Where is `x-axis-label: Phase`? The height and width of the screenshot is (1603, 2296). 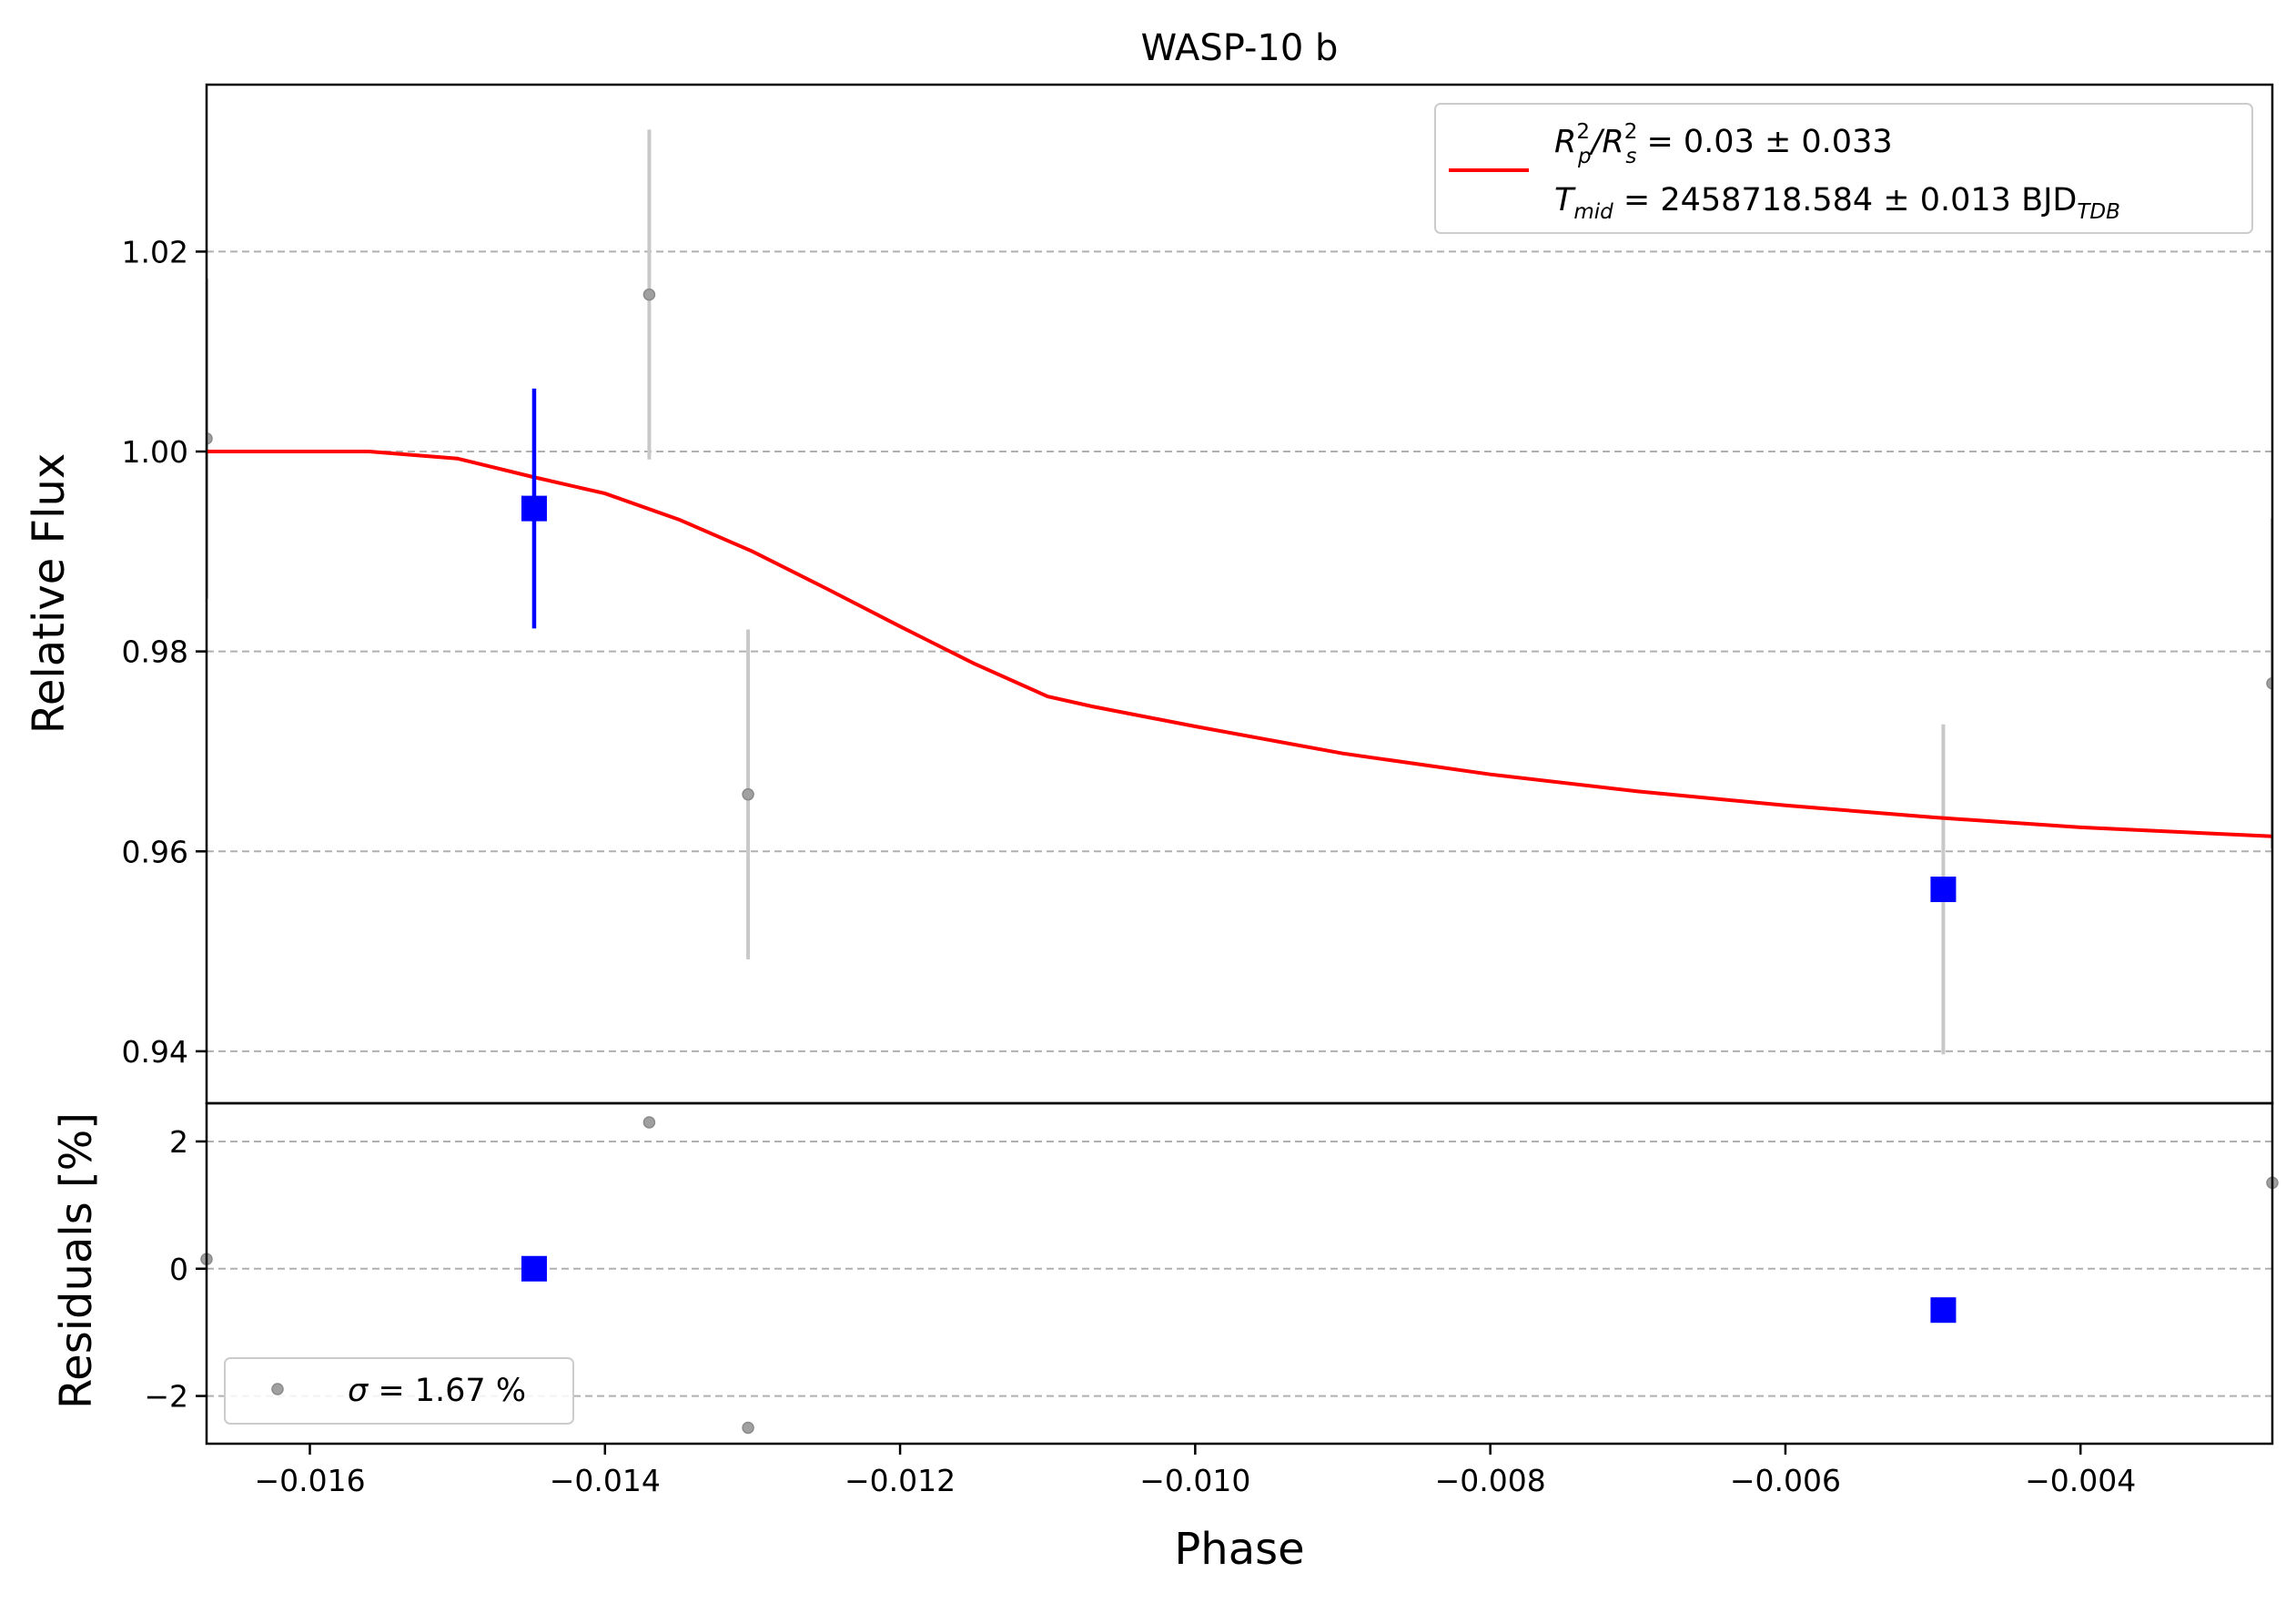
x-axis-label: Phase is located at coordinates (1239, 1549).